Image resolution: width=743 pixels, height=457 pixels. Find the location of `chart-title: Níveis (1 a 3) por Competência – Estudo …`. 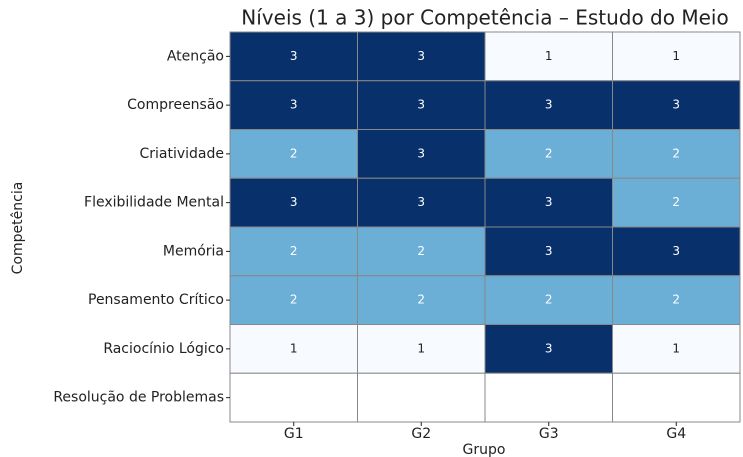

chart-title: Níveis (1 a 3) por Competência – Estudo … is located at coordinates (484, 18).